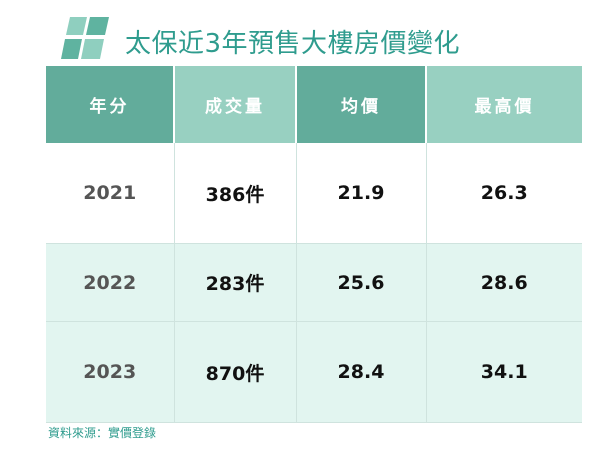  I want to click on cell-average-price: 25.6, so click(361, 282).